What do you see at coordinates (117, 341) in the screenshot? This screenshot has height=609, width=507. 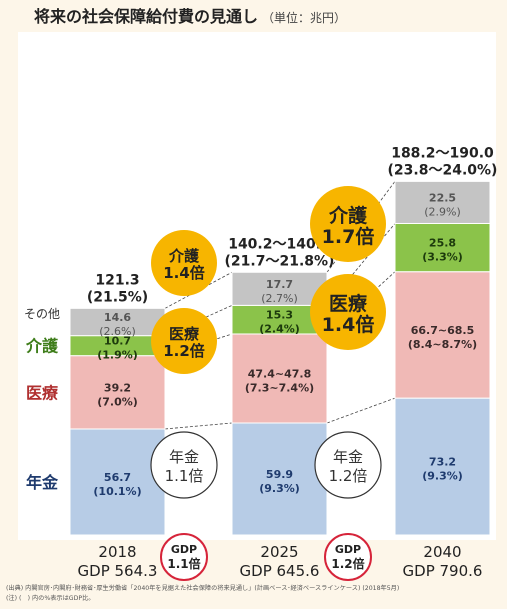 I see `data-label: 10.7` at bounding box center [117, 341].